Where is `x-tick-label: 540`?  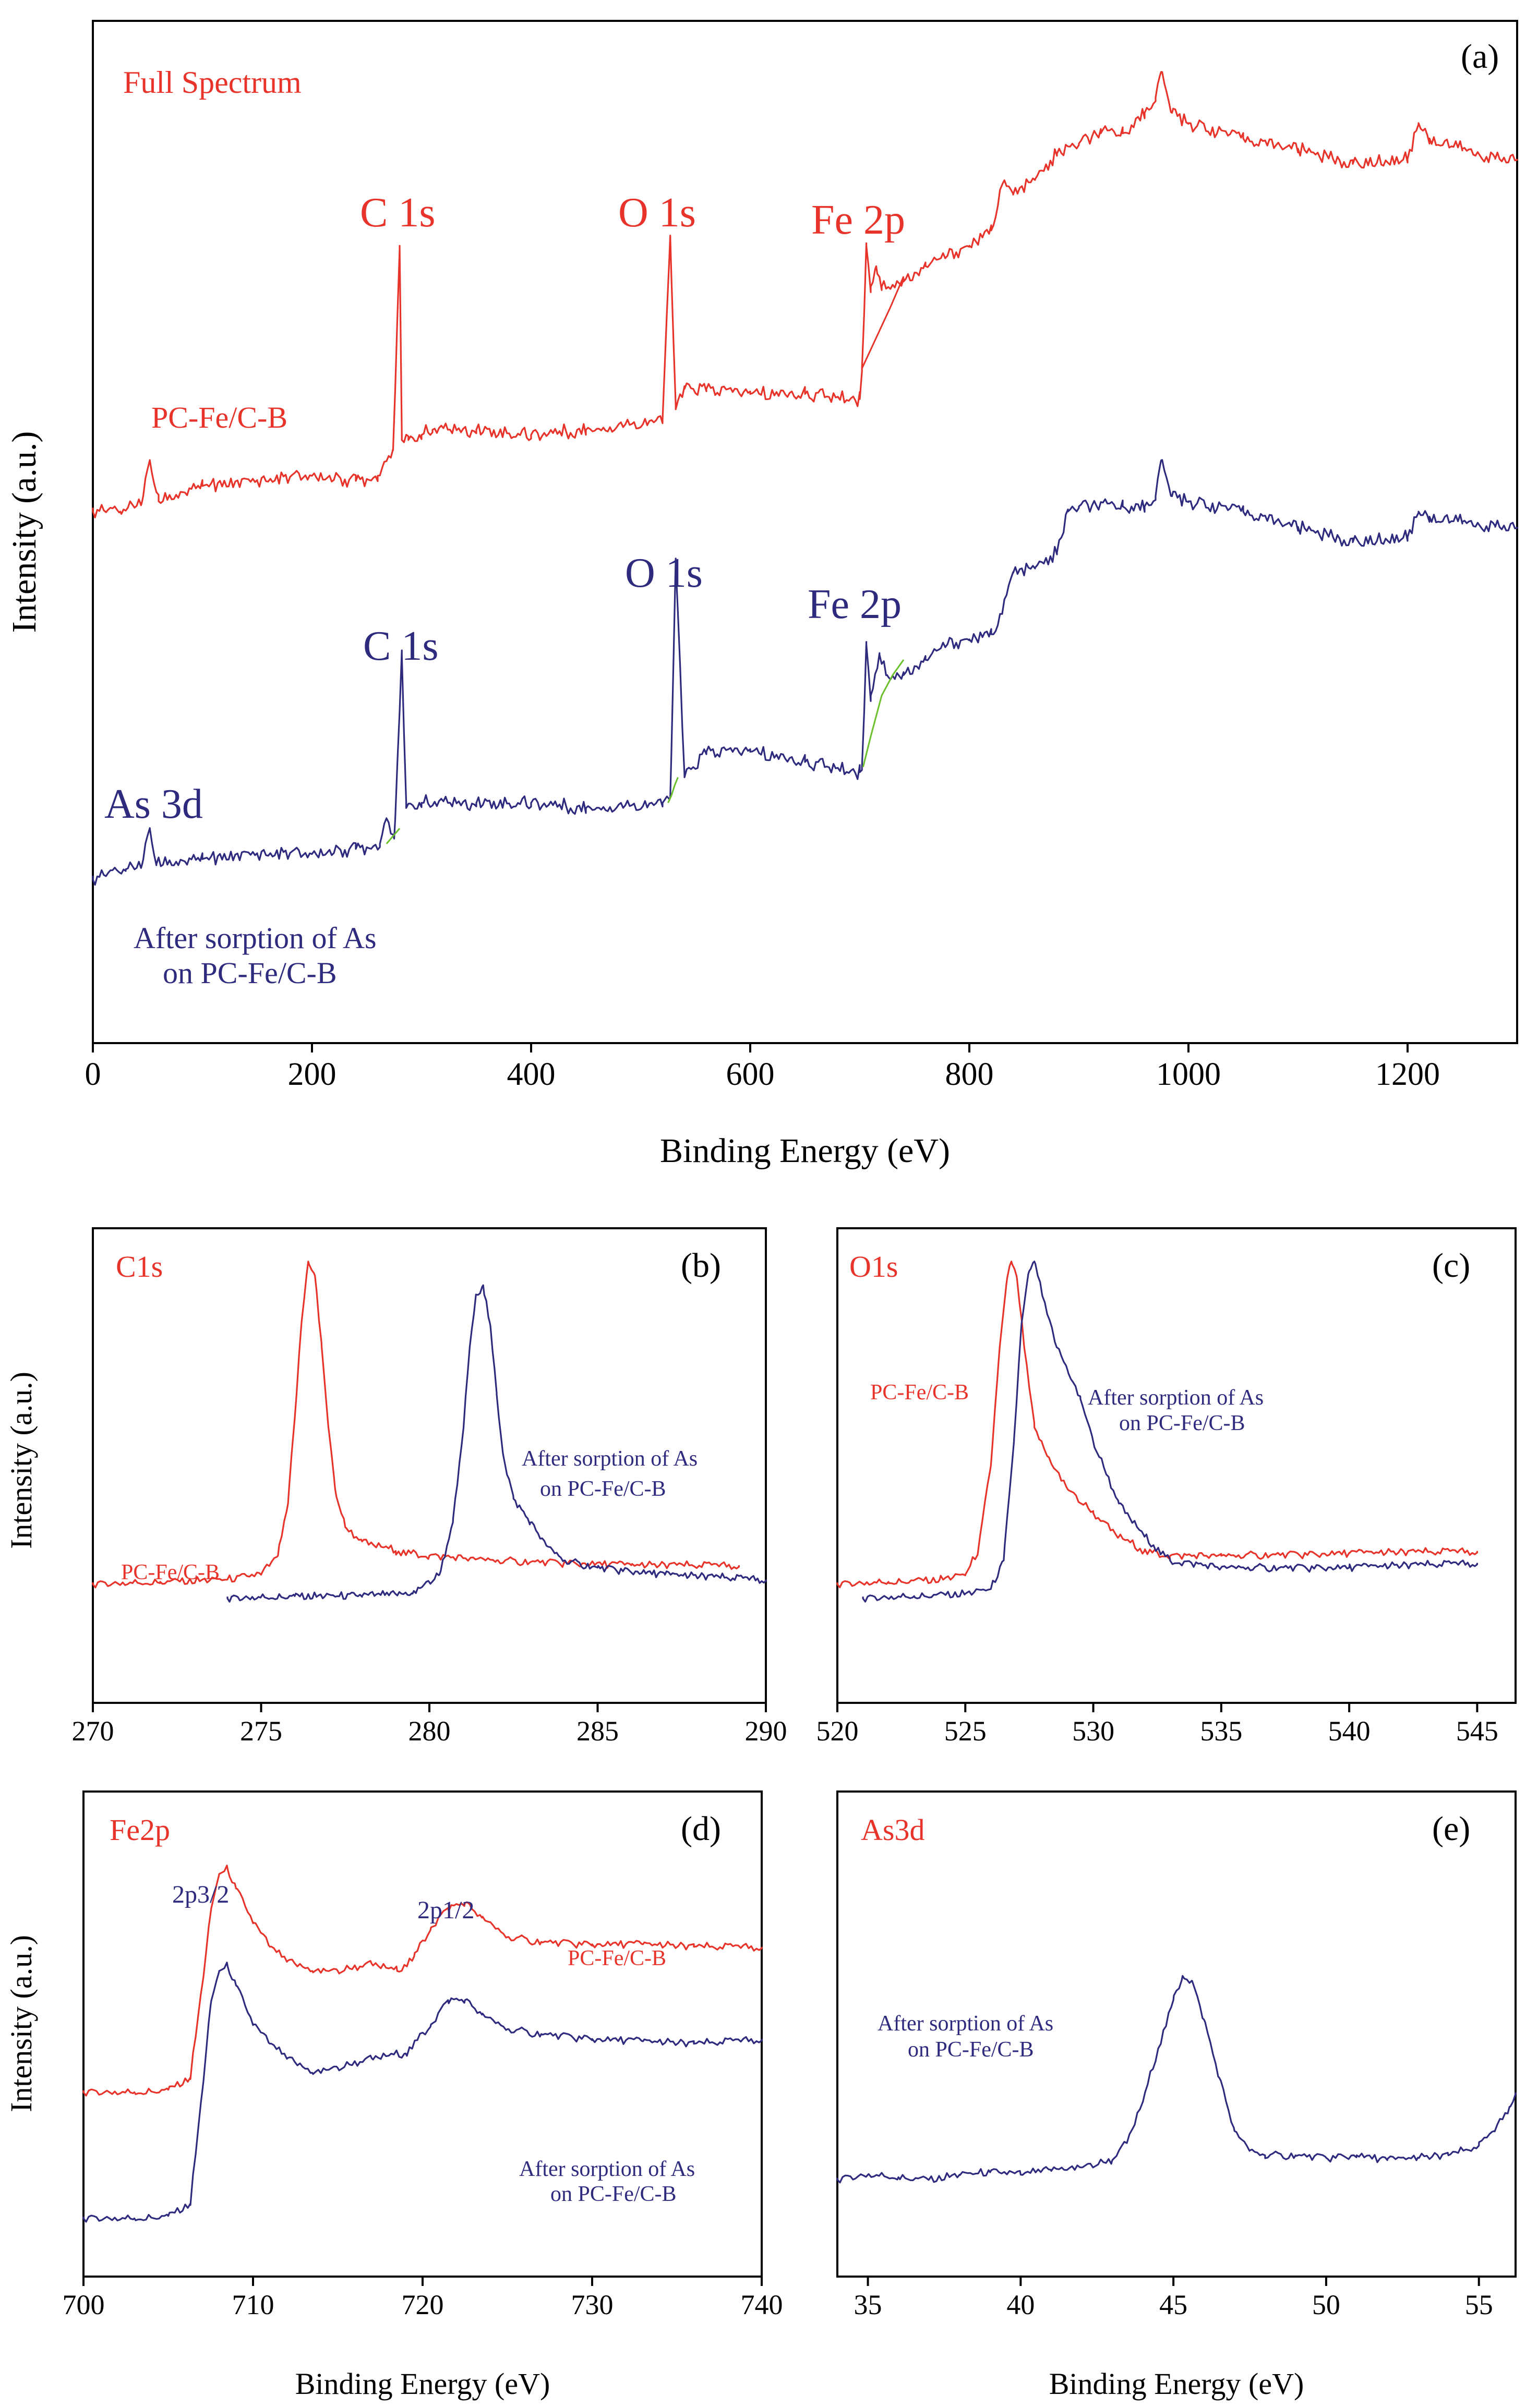 x-tick-label: 540 is located at coordinates (1349, 1731).